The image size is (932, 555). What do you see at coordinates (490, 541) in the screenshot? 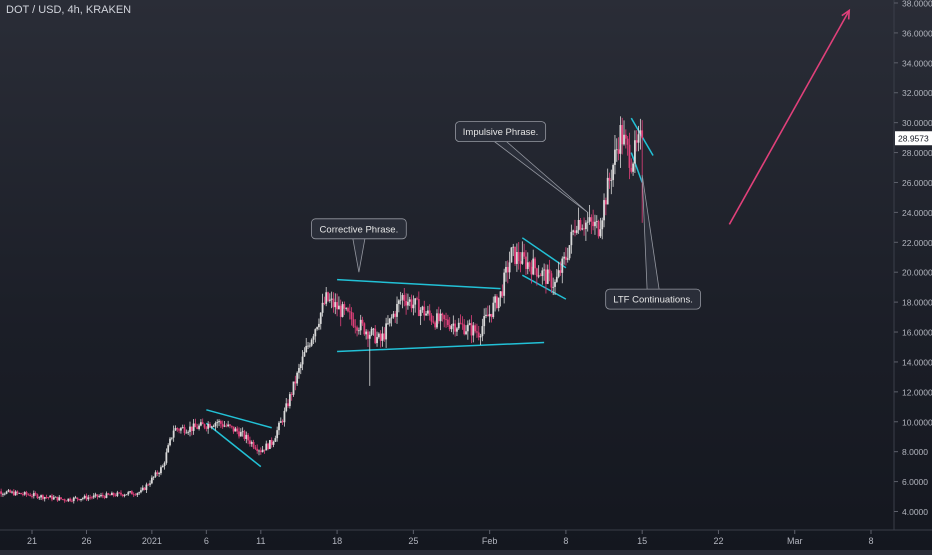
I see `x-tick-label: Feb` at bounding box center [490, 541].